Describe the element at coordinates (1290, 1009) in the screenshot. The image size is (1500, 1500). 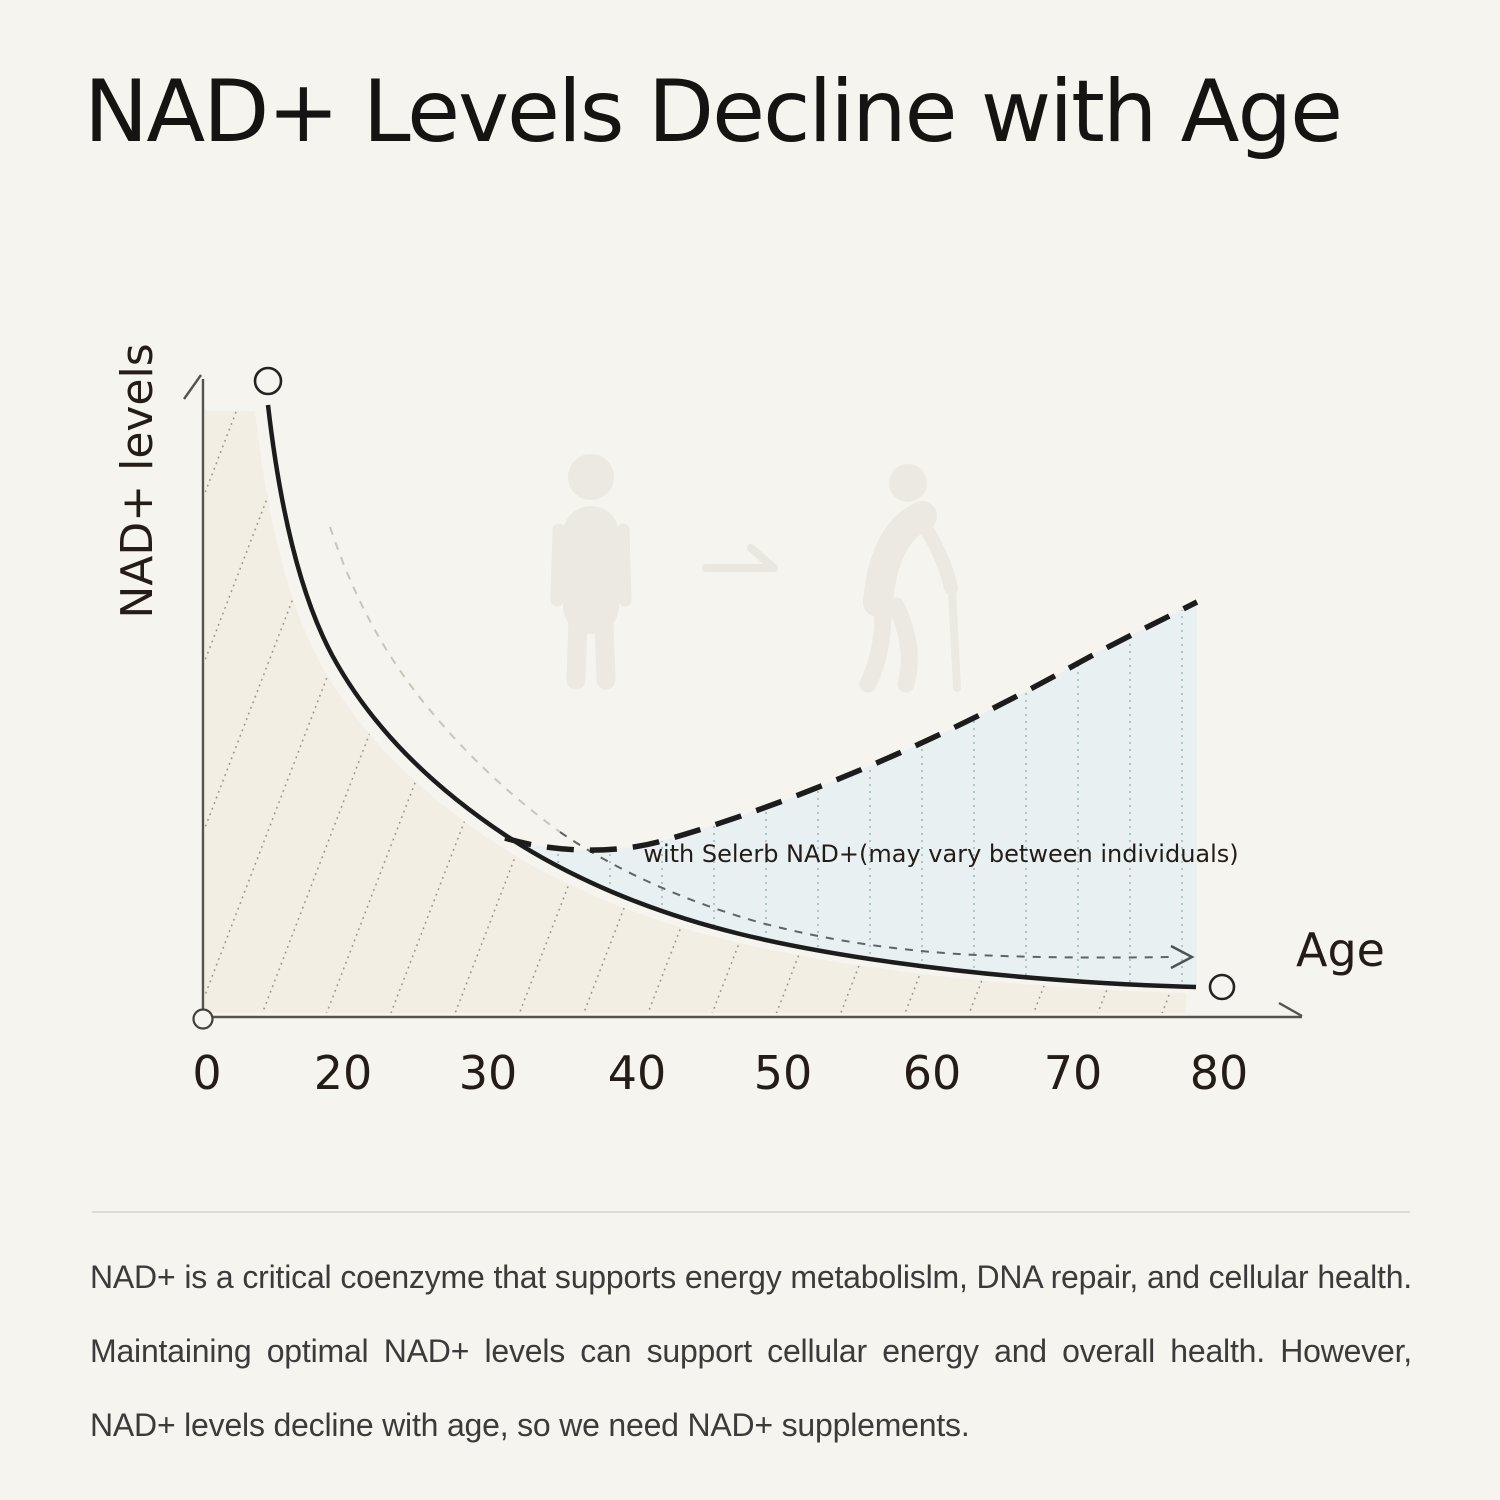
I see `x-axis-arrowhead-icon` at that location.